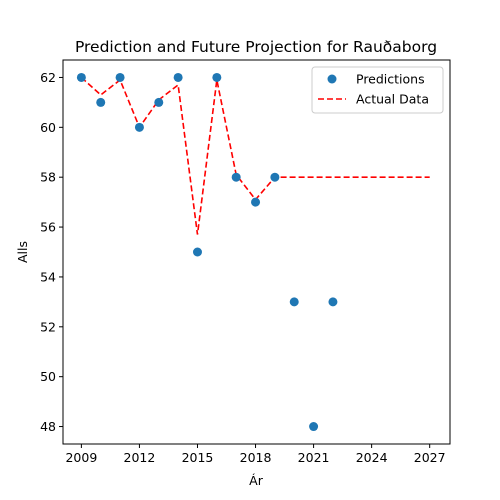 This screenshot has width=500, height=500. What do you see at coordinates (81, 457) in the screenshot?
I see `x-tick-label: 2009` at bounding box center [81, 457].